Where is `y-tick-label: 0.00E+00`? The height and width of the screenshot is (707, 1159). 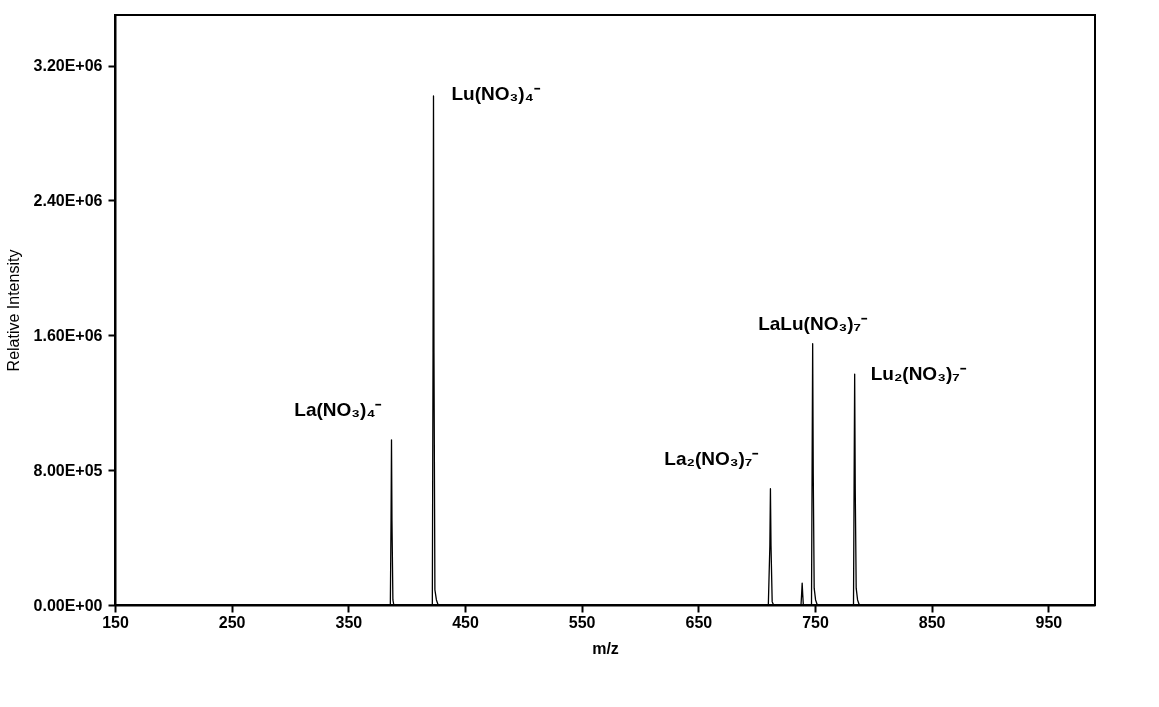
y-tick-label: 0.00E+00 is located at coordinates (68, 605).